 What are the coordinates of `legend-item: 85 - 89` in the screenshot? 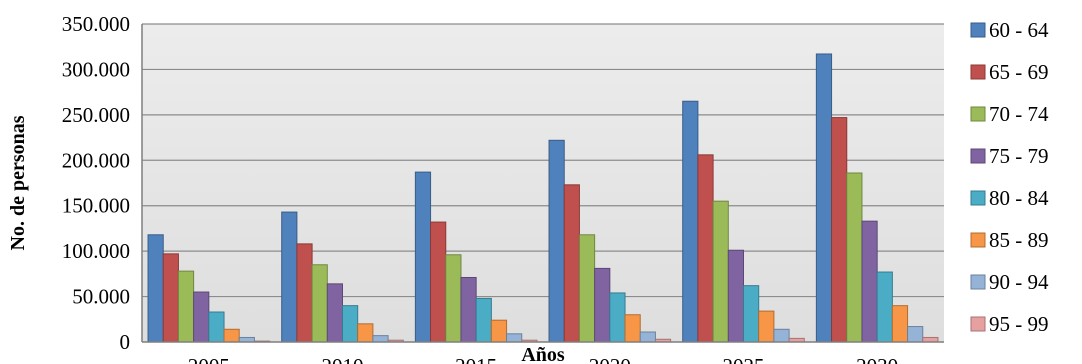 It's located at (1009, 240).